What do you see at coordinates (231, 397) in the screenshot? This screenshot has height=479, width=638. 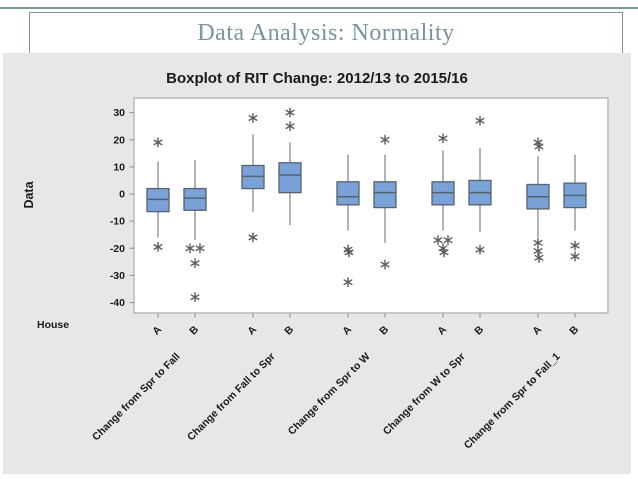 I see `group-label: Change from Fall to Spr` at bounding box center [231, 397].